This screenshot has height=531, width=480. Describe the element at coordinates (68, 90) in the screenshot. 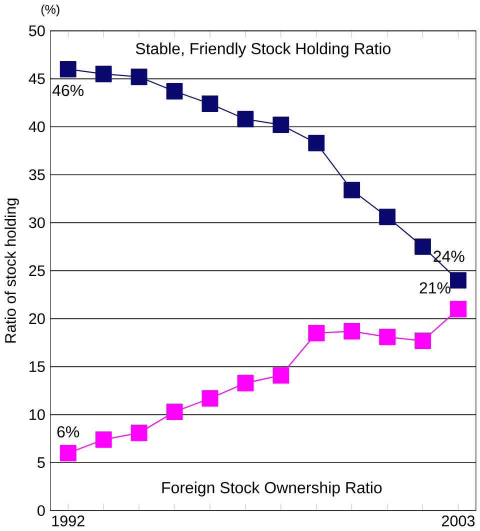

I see `data-label: 46%` at that location.